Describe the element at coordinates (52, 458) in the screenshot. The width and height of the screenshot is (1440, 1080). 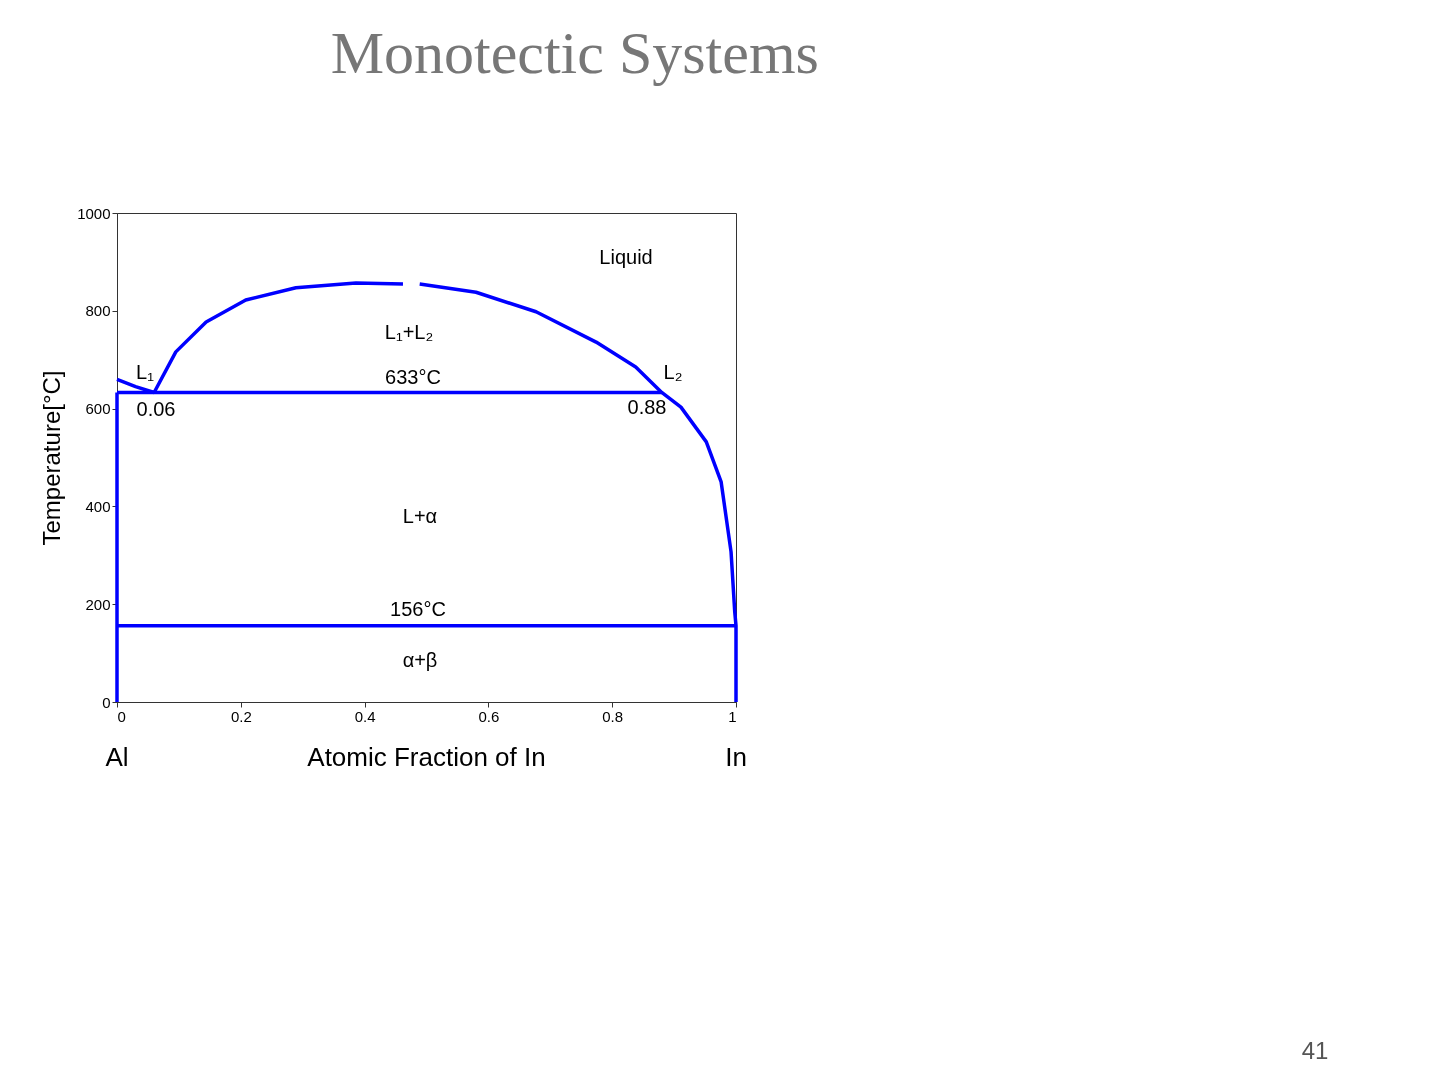
I see `y-axis-title: Temperature[°C]` at that location.